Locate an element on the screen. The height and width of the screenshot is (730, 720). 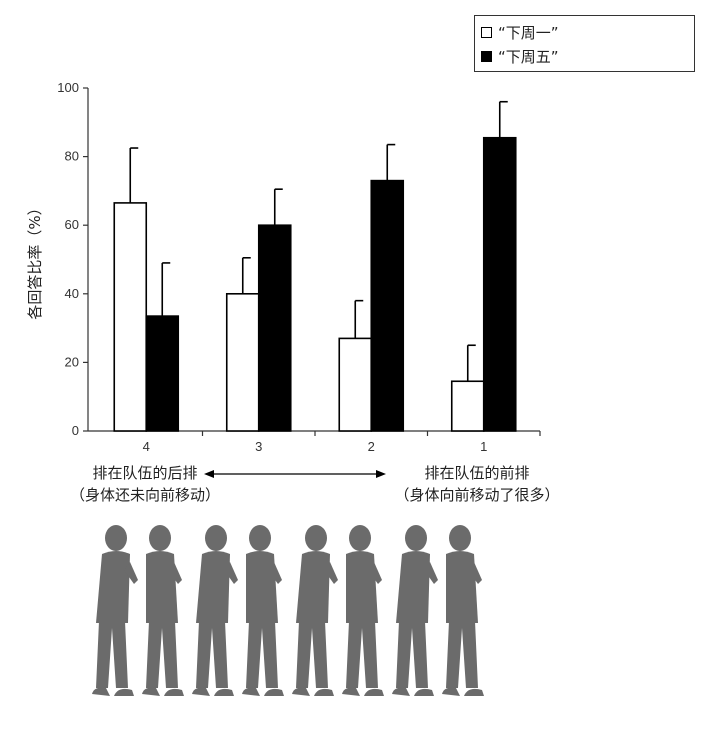
caption-front-of-line: 排在队伍的前排 （身体向前移动了很多） is located at coordinates (477, 484).